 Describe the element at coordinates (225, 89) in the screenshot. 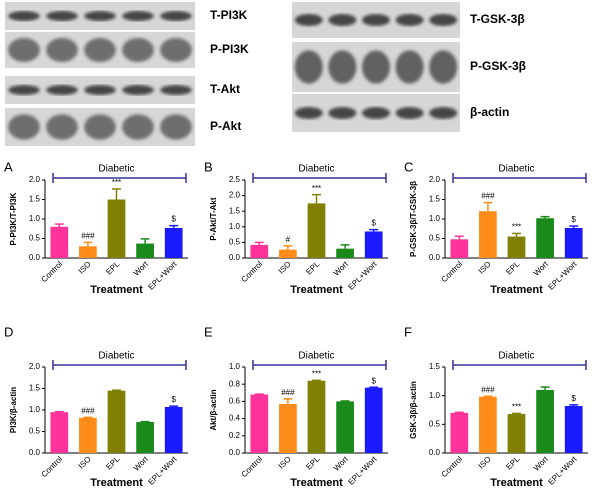

I see `blot-label: T-Akt` at that location.